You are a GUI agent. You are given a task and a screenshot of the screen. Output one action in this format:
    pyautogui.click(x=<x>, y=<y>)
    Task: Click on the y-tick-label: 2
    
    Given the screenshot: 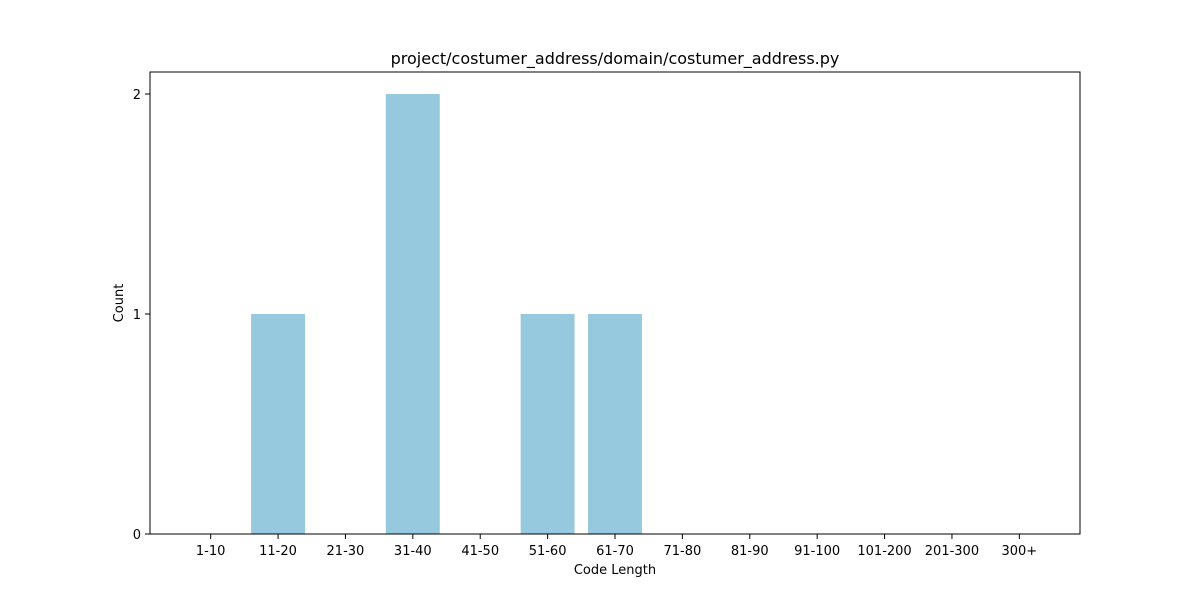 What is the action you would take?
    pyautogui.click(x=137, y=95)
    